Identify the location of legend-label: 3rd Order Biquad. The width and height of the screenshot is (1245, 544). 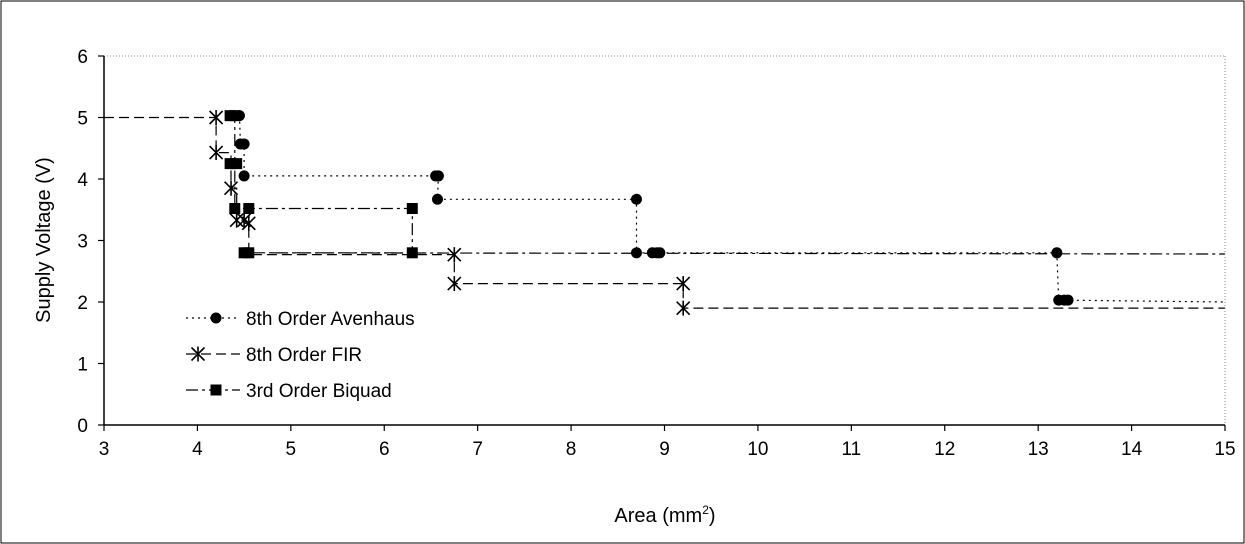
(319, 391).